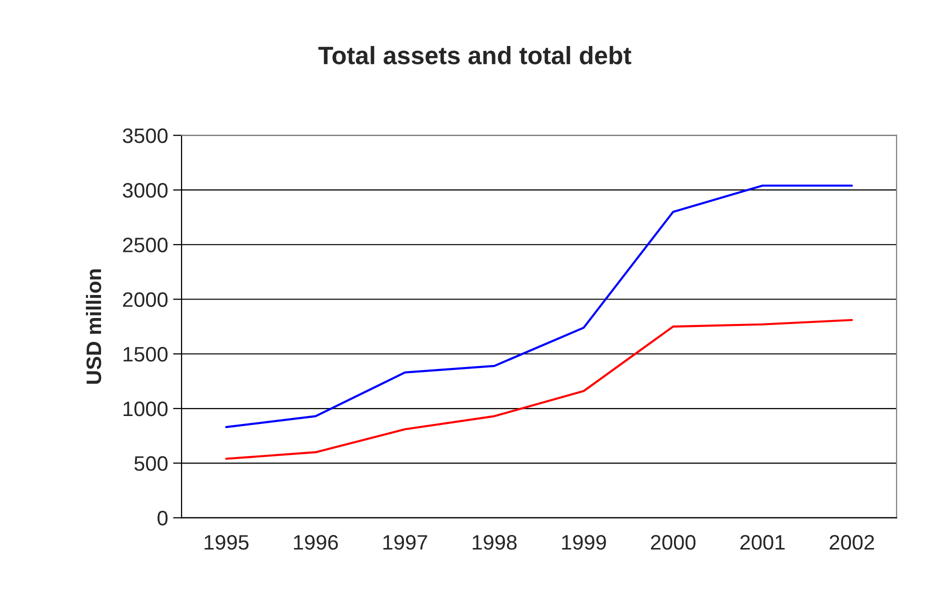 This screenshot has width=931, height=607. I want to click on y-tick-label: 1500, so click(146, 354).